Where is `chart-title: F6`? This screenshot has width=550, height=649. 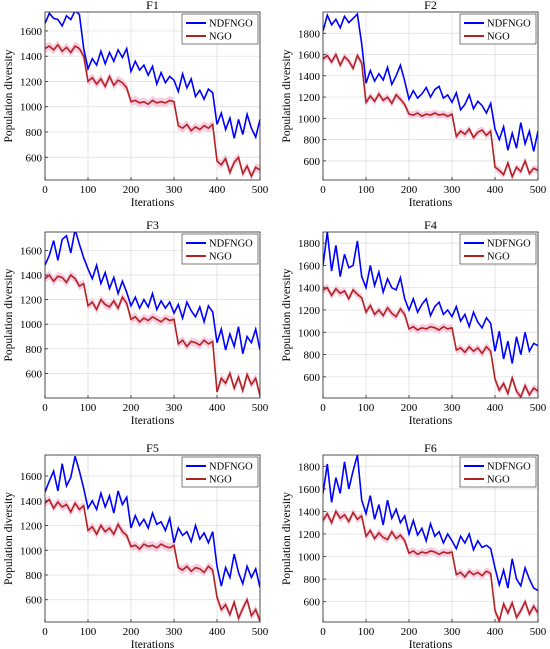
chart-title: F6 is located at coordinates (430, 448).